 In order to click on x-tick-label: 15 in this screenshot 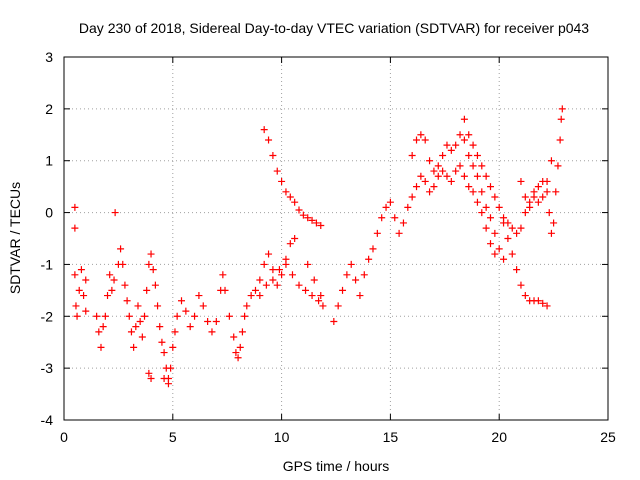, I will do `click(391, 437)`.